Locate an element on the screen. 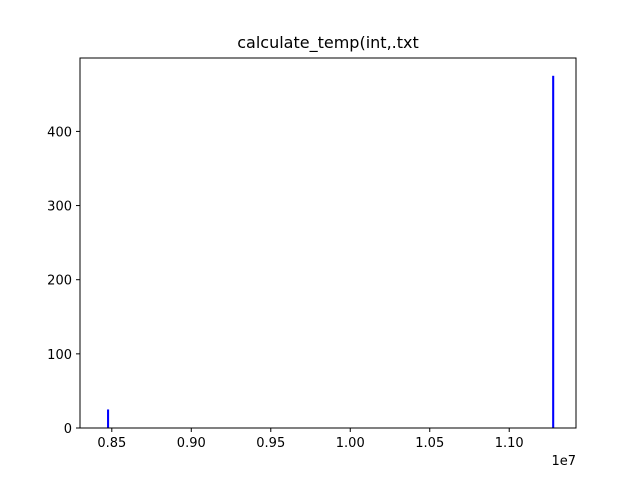 The width and height of the screenshot is (640, 480). y-tick-label-4: 400 is located at coordinates (59, 132).